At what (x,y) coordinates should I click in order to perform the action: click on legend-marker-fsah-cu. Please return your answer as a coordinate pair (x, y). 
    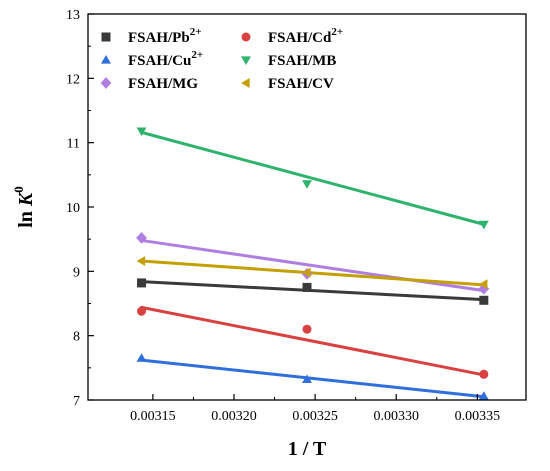
    Looking at the image, I should click on (106, 59).